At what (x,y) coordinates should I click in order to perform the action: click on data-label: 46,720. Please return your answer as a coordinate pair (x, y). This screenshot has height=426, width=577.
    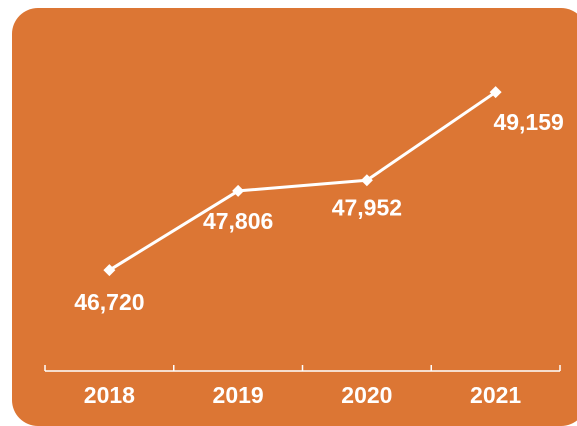
    Looking at the image, I should click on (109, 302).